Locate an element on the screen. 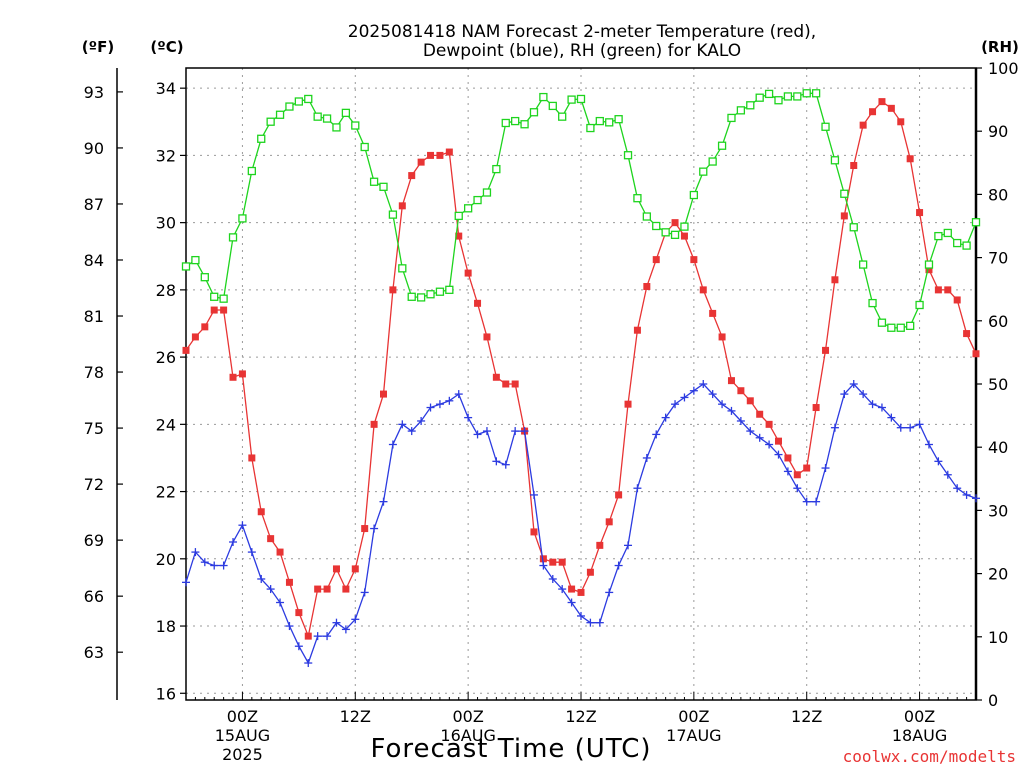  fahrenheit-tick-label: 90 is located at coordinates (94, 148).